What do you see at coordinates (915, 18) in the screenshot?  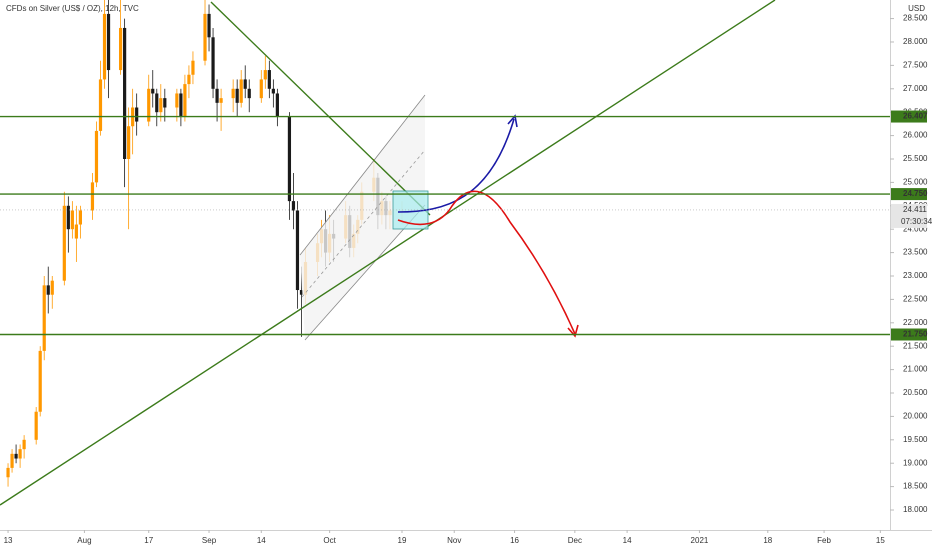 I see `y-tick-label: 28.500` at bounding box center [915, 18].